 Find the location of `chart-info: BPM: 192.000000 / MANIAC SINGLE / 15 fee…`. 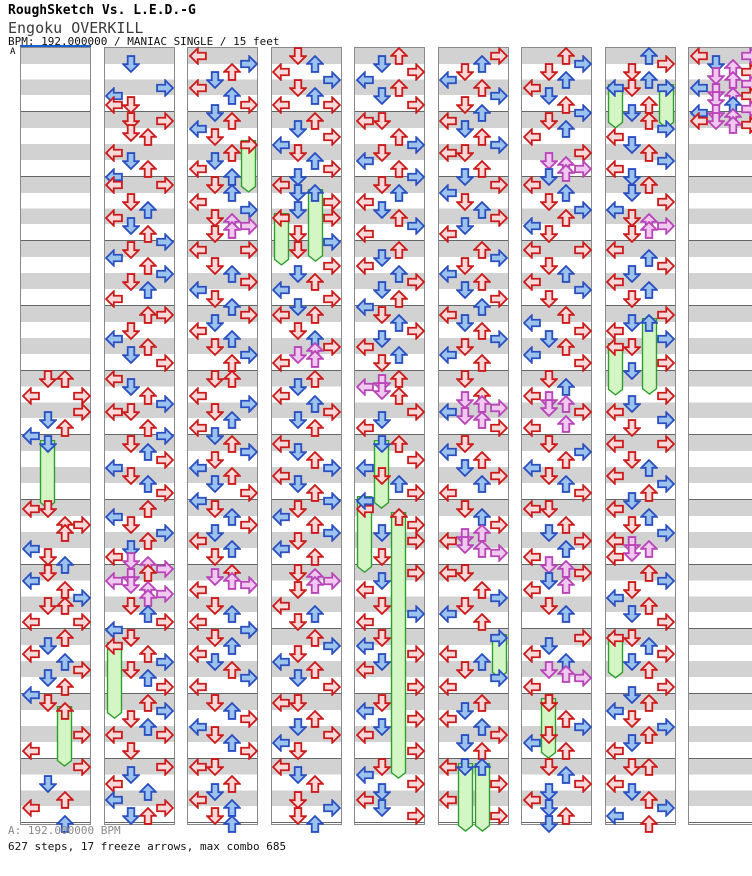

chart-info: BPM: 192.000000 / MANIAC SINGLE / 15 fee… is located at coordinates (144, 41).